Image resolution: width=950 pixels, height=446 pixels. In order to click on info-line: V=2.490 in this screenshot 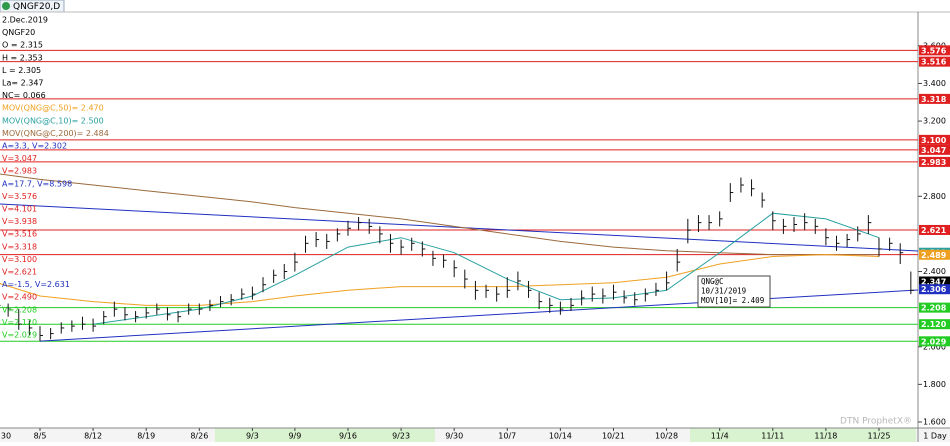, I will do `click(19, 297)`.